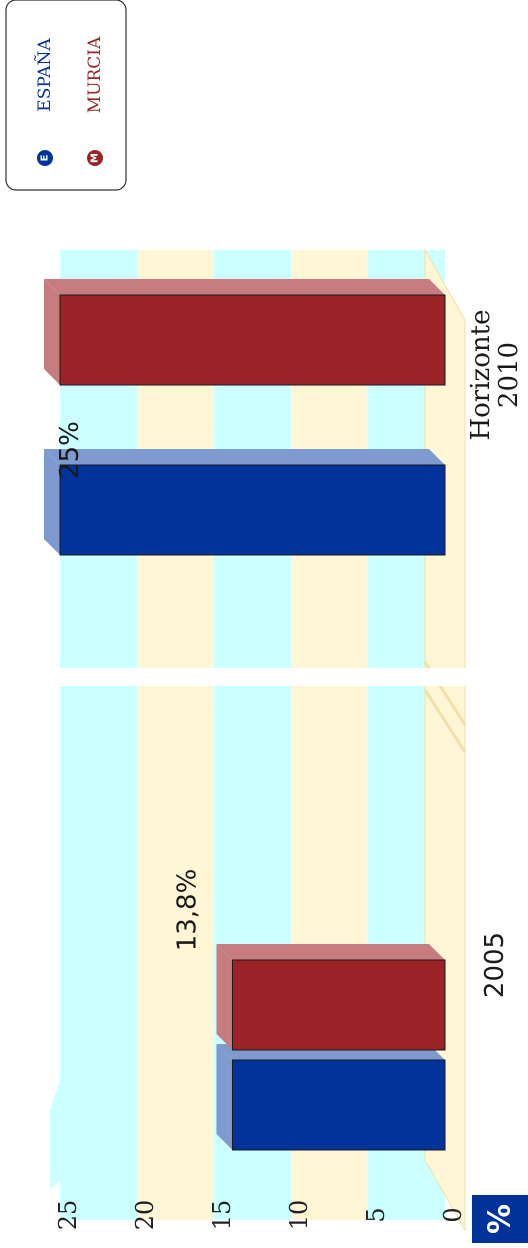 This screenshot has width=528, height=1248. Describe the element at coordinates (481, 374) in the screenshot. I see `category-label: Horizonte` at that location.